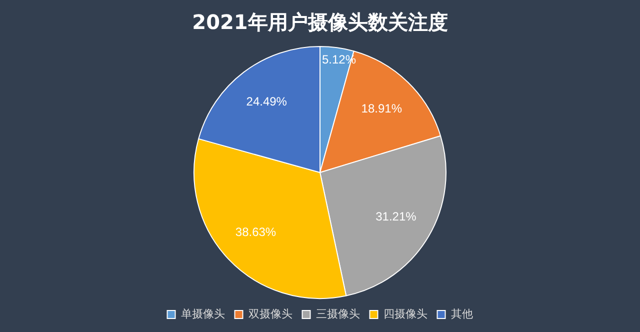 The width and height of the screenshot is (640, 332). What do you see at coordinates (267, 101) in the screenshot?
I see `data-label: 24.49%` at bounding box center [267, 101].